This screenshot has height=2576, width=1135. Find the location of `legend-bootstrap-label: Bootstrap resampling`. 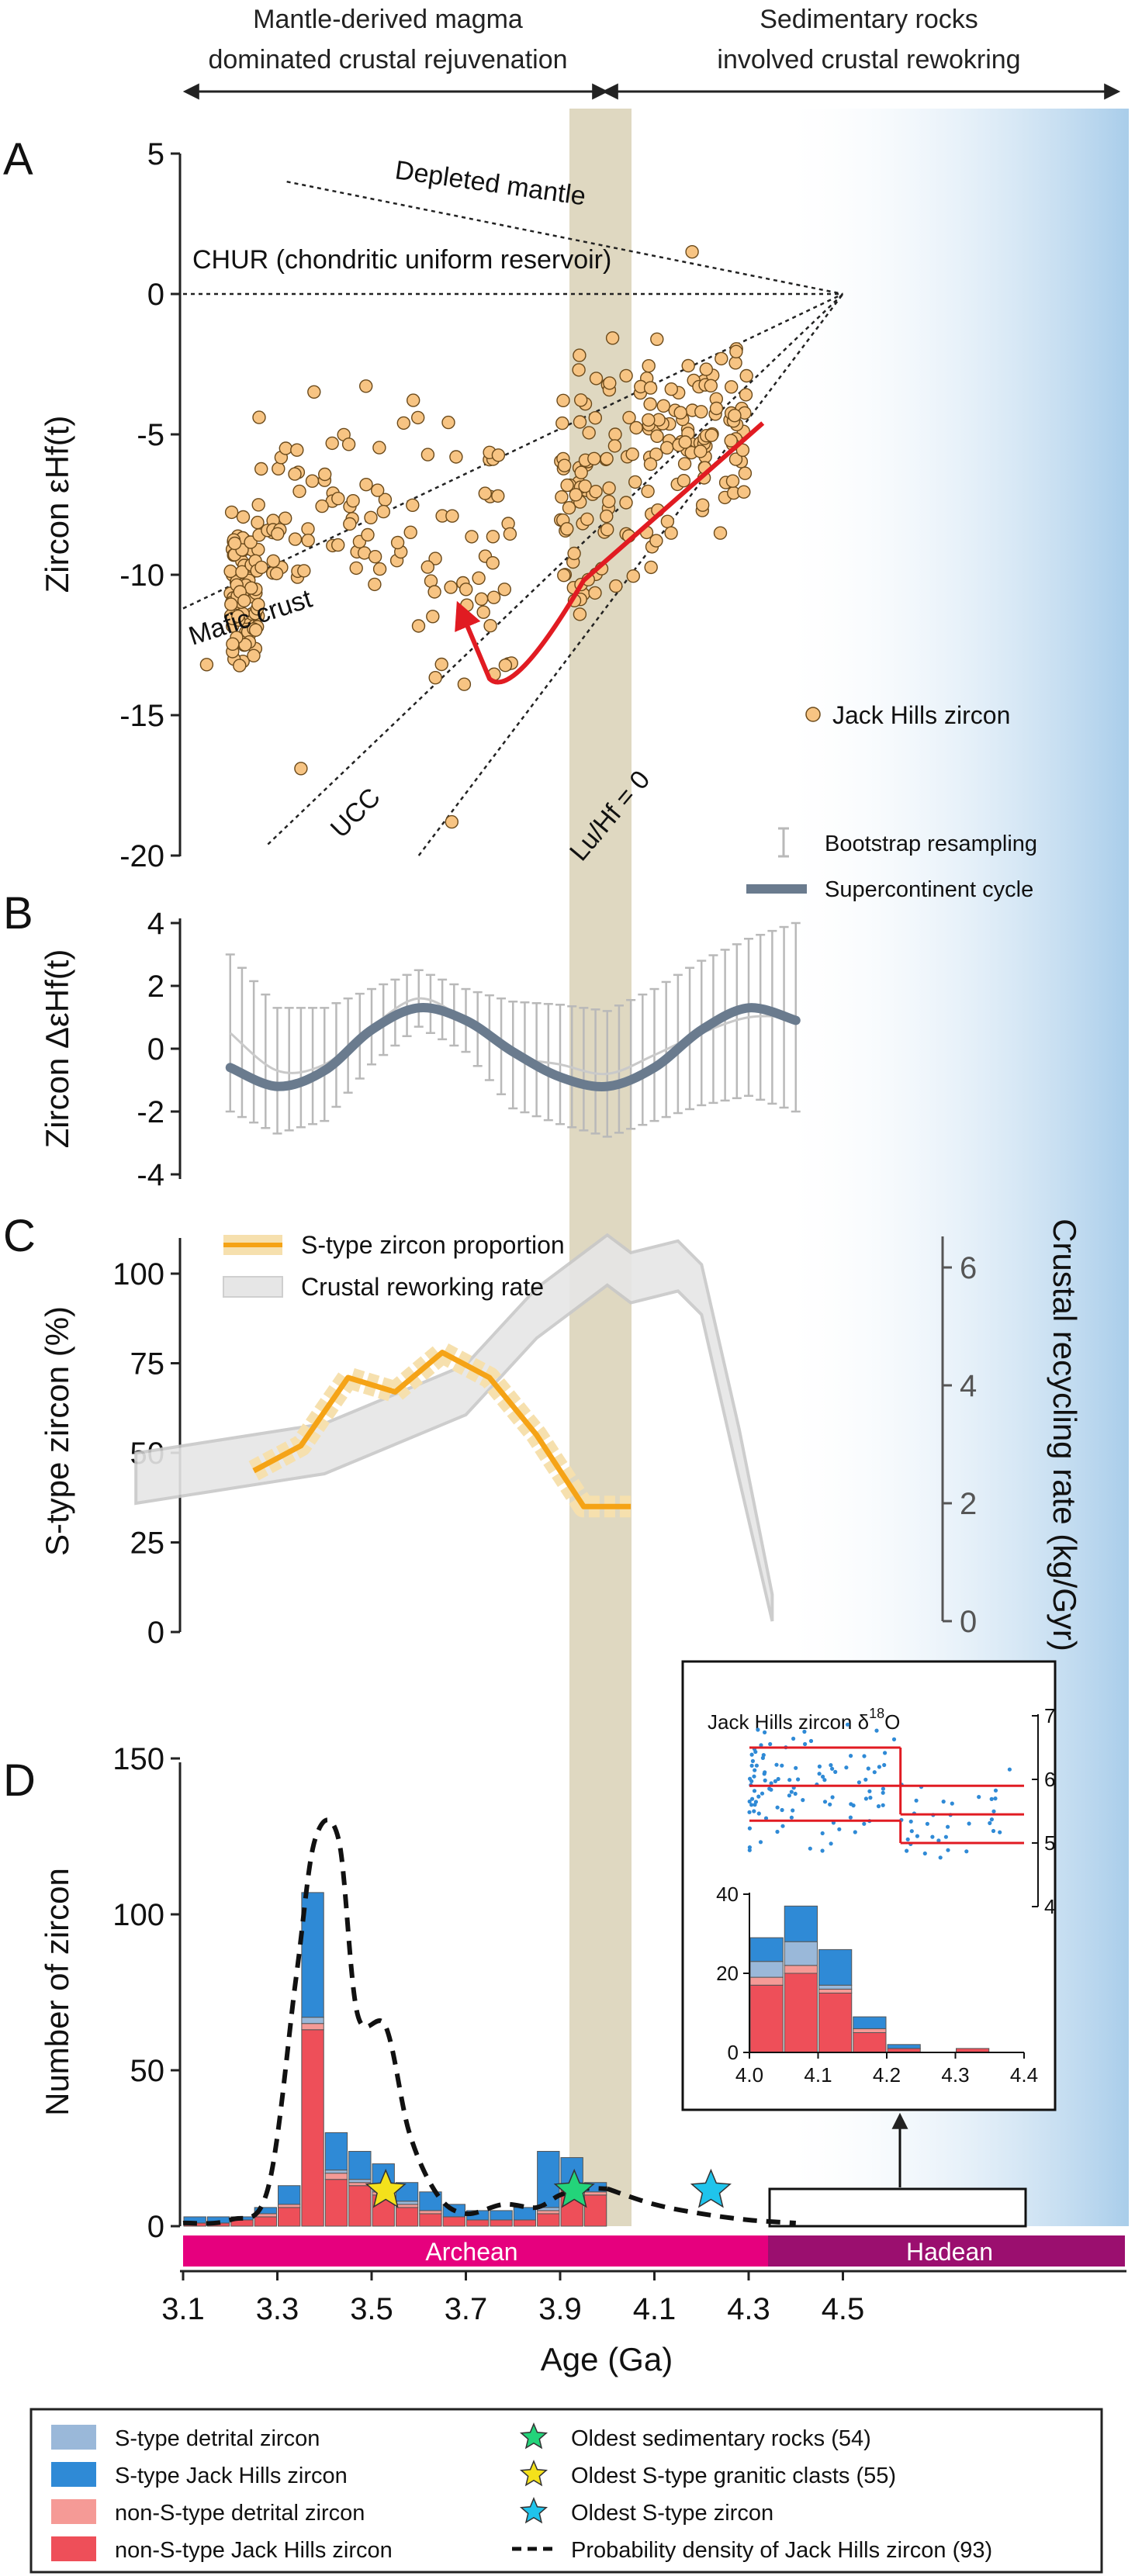

legend-bootstrap-label: Bootstrap resampling is located at coordinates (931, 844).